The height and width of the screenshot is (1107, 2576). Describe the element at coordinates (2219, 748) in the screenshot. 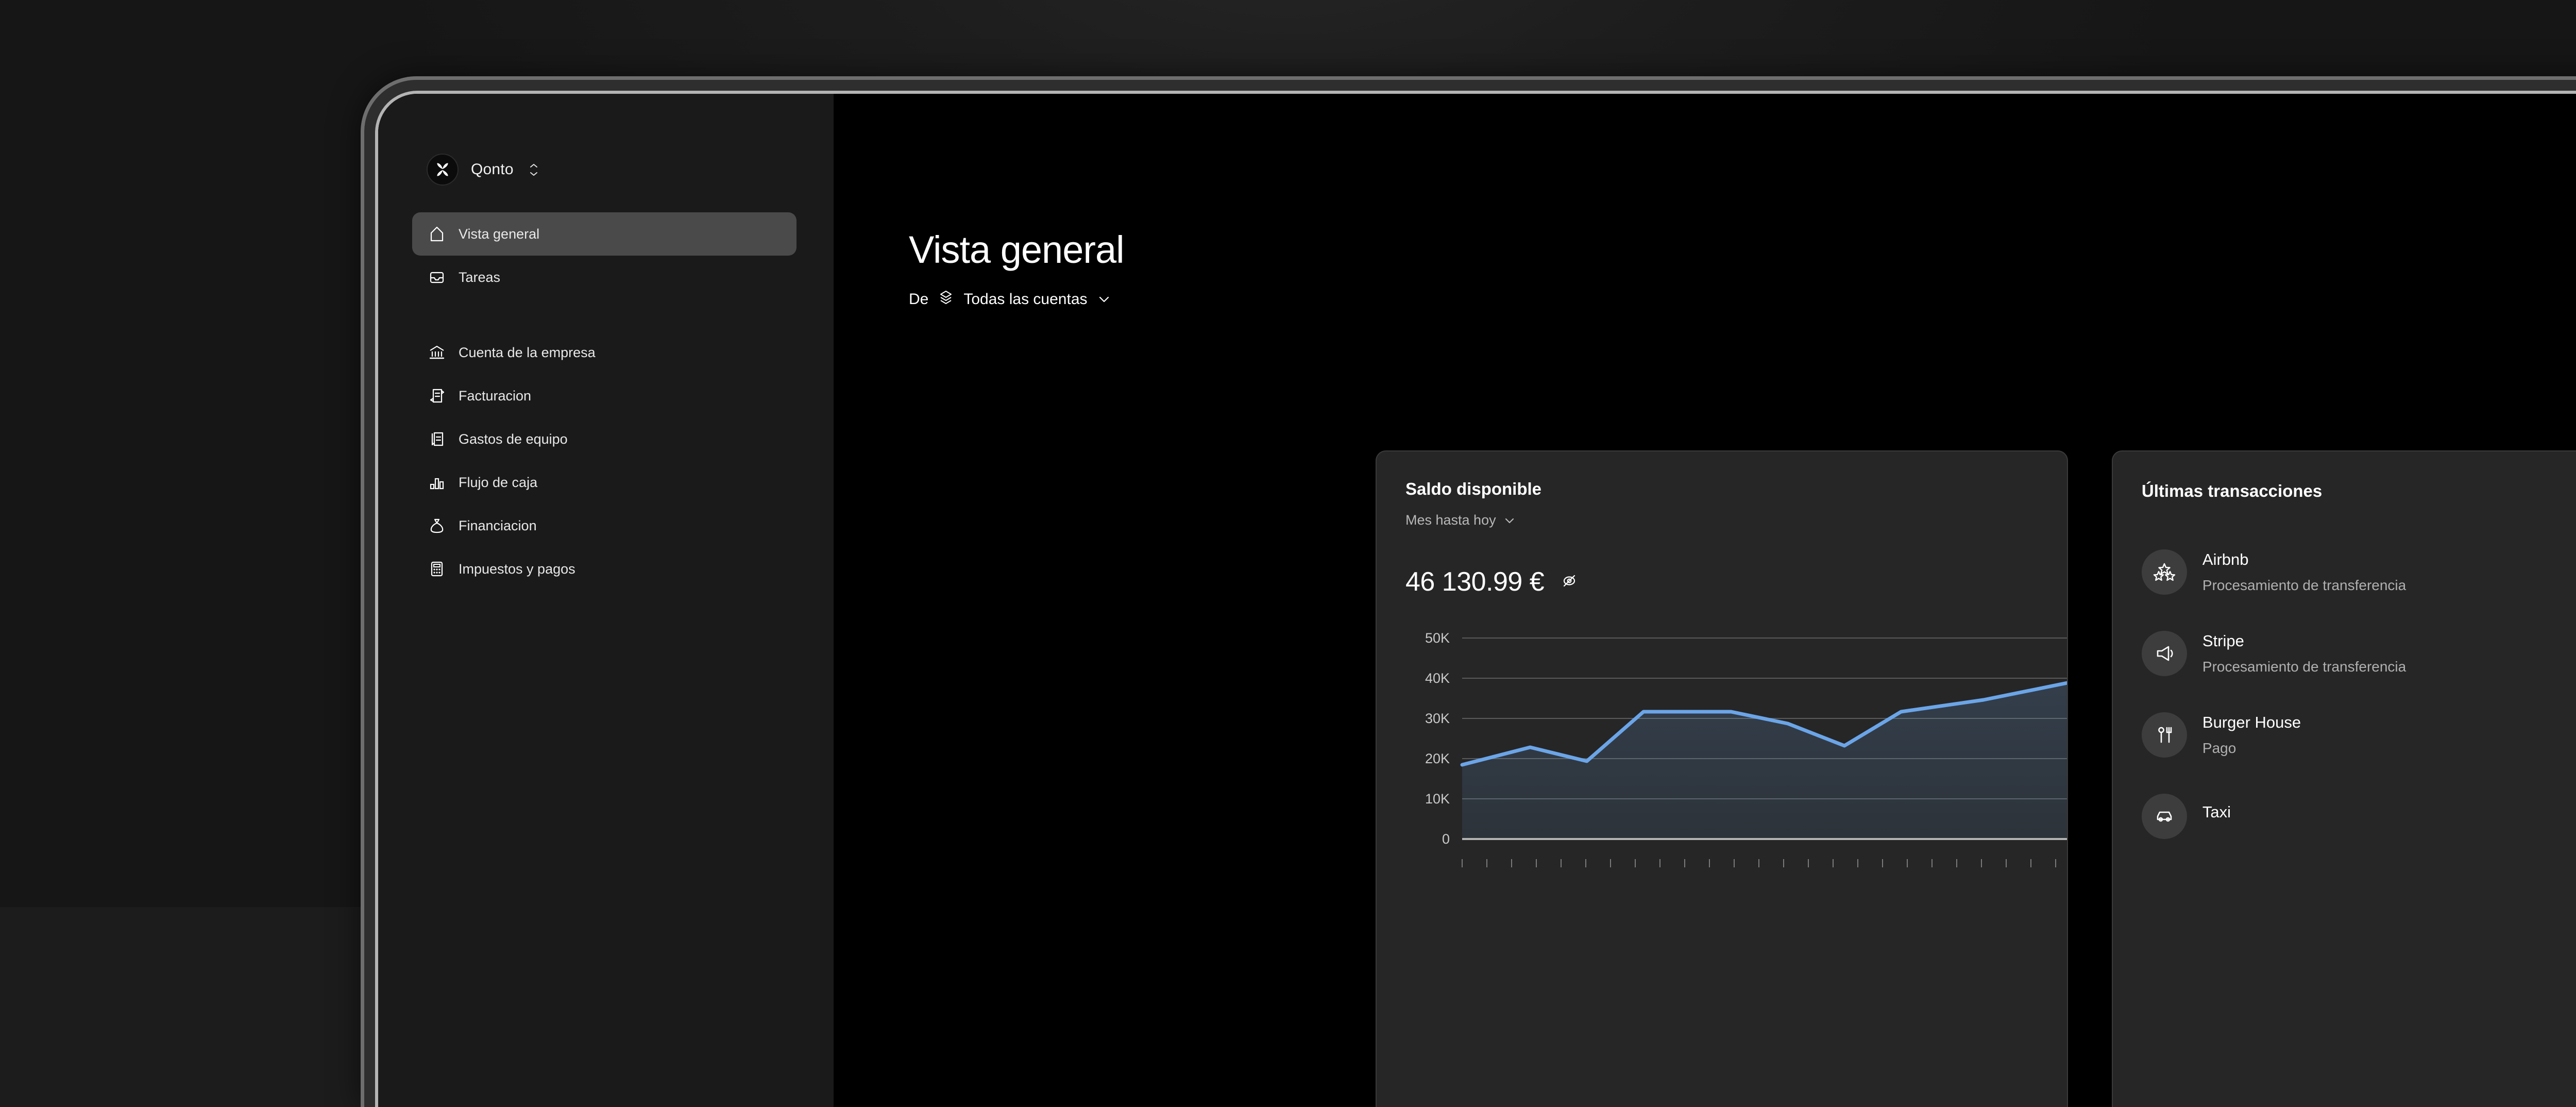

I see `transaction-subtitle: Pago` at that location.